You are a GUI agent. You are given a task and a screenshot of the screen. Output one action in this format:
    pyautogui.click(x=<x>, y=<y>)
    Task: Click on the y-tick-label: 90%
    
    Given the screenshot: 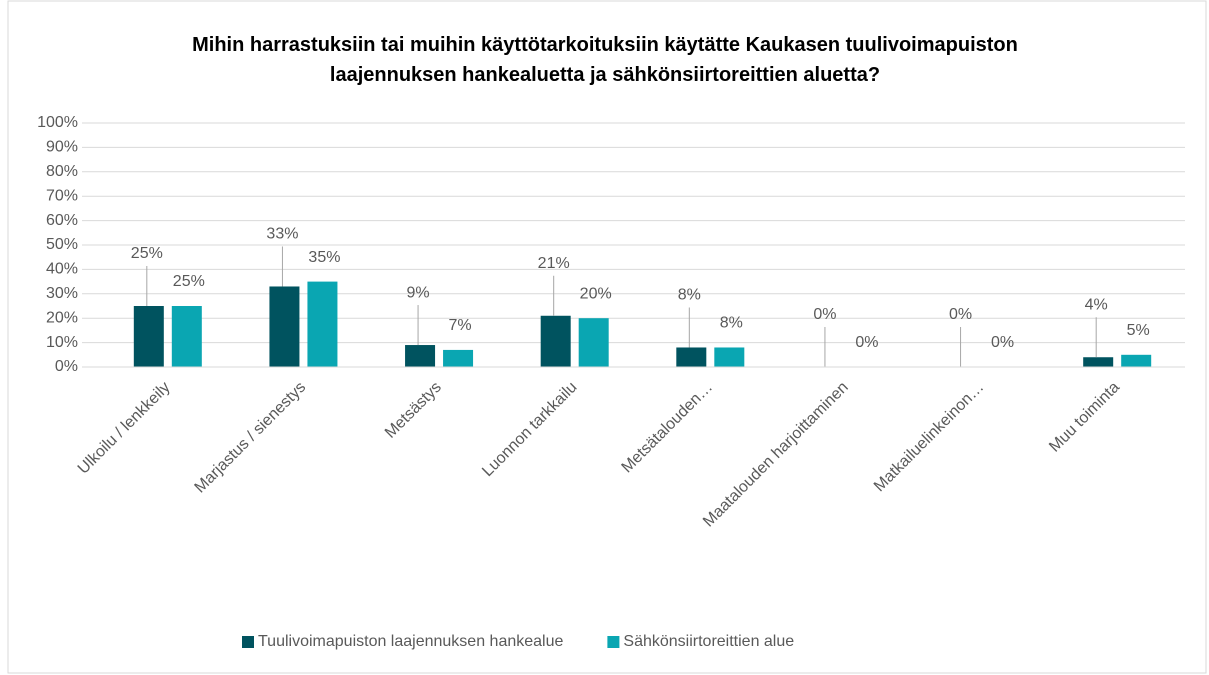 What is the action you would take?
    pyautogui.click(x=62, y=147)
    